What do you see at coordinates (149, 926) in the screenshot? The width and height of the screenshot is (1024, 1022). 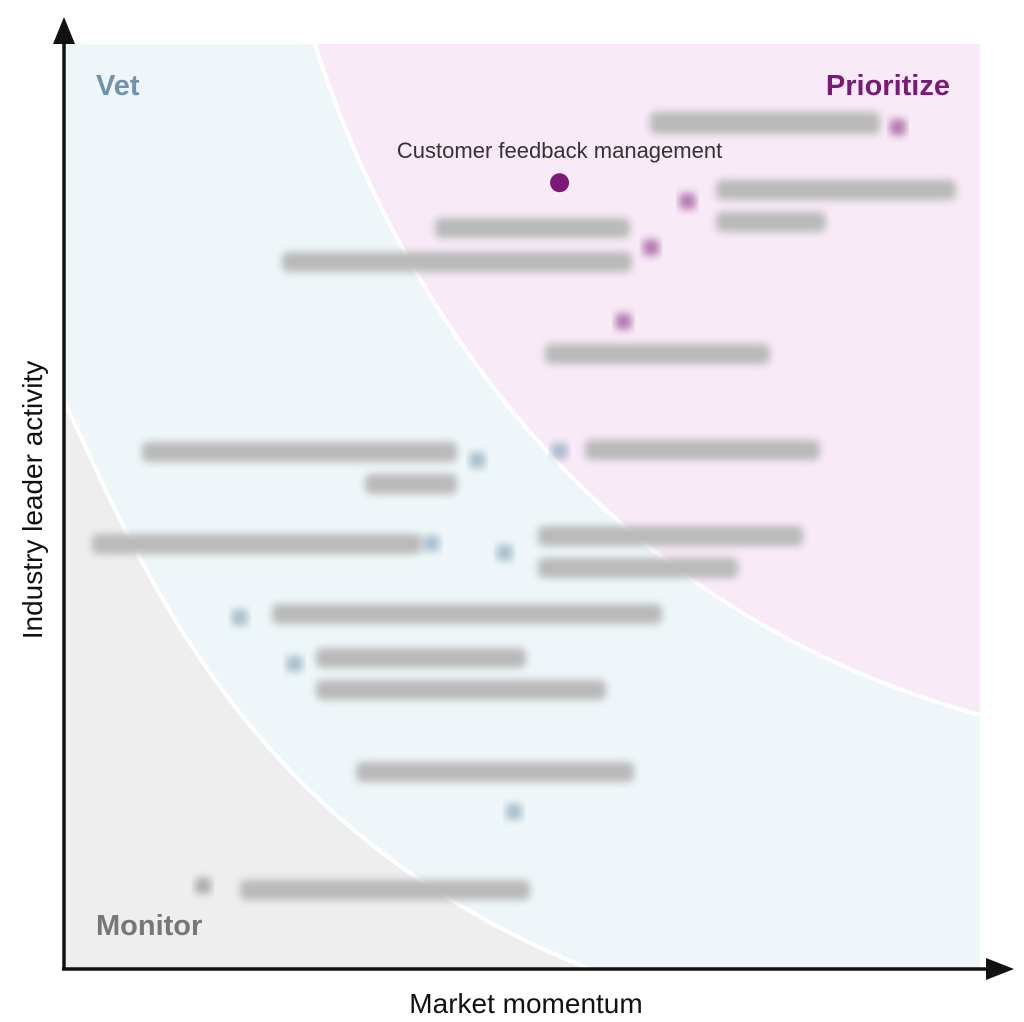 I see `zone-label-monitor: Monitor` at bounding box center [149, 926].